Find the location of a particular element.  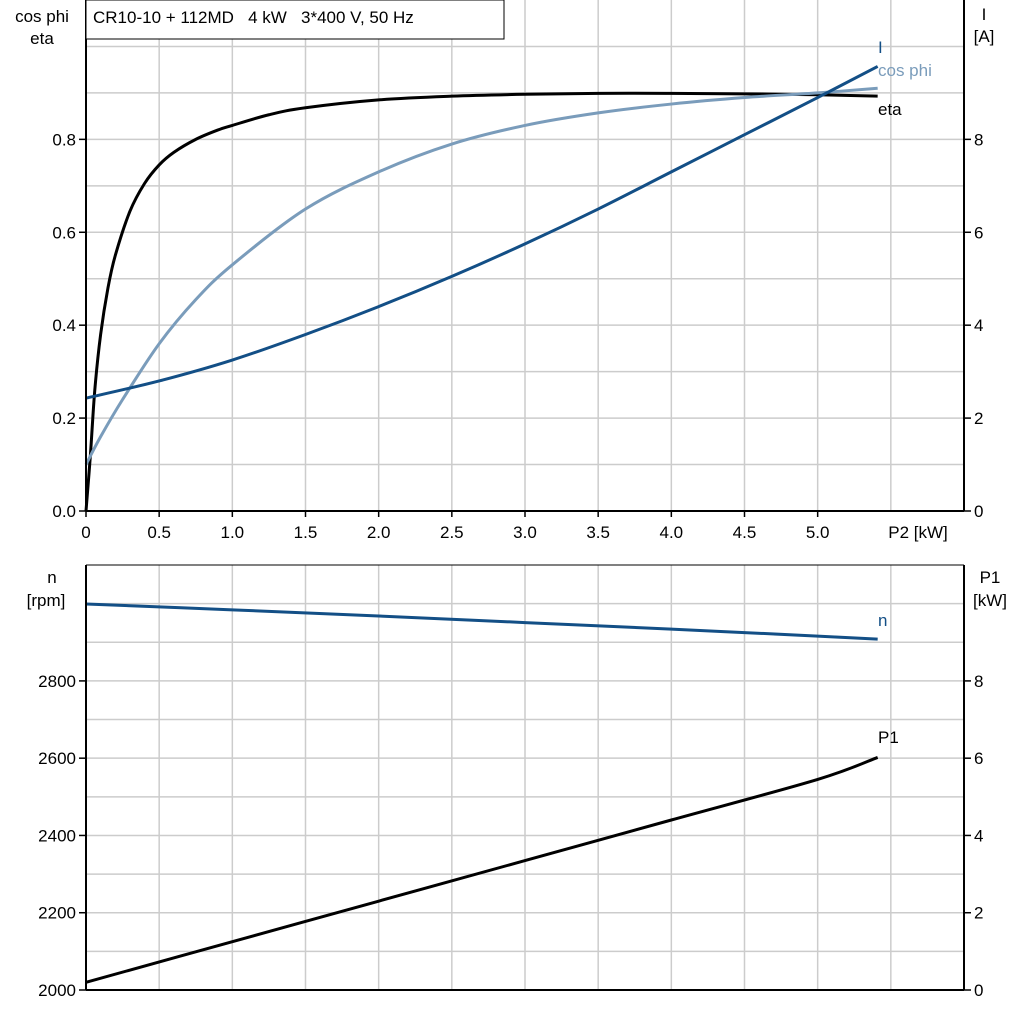

top-right-tick-label: 0 is located at coordinates (978, 511).